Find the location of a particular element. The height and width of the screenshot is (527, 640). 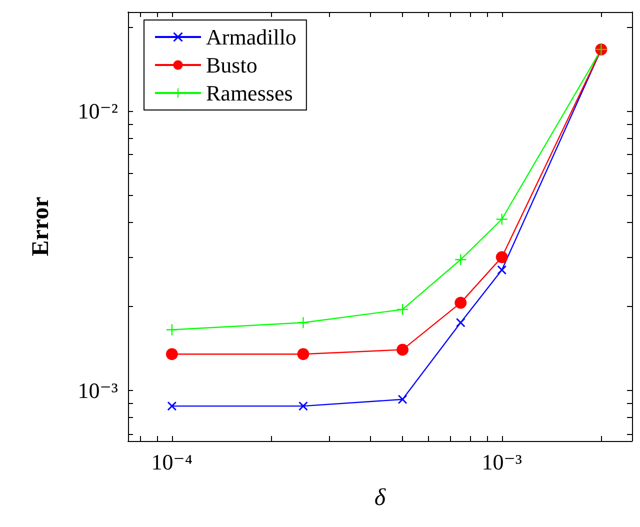

legend-label: Ramesses is located at coordinates (249, 93).